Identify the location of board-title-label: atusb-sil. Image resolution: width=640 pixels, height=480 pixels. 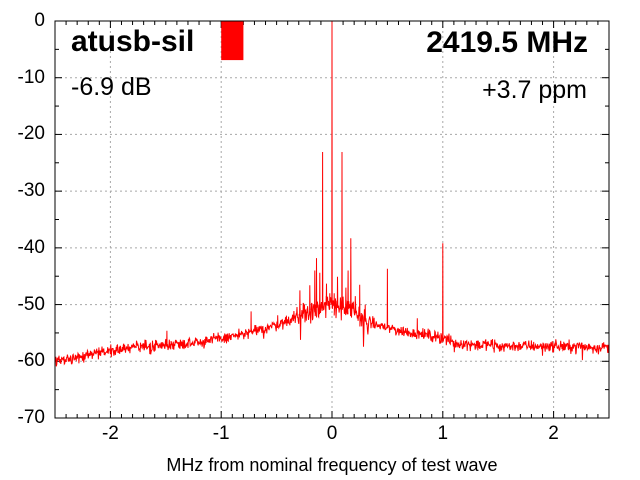
(133, 41).